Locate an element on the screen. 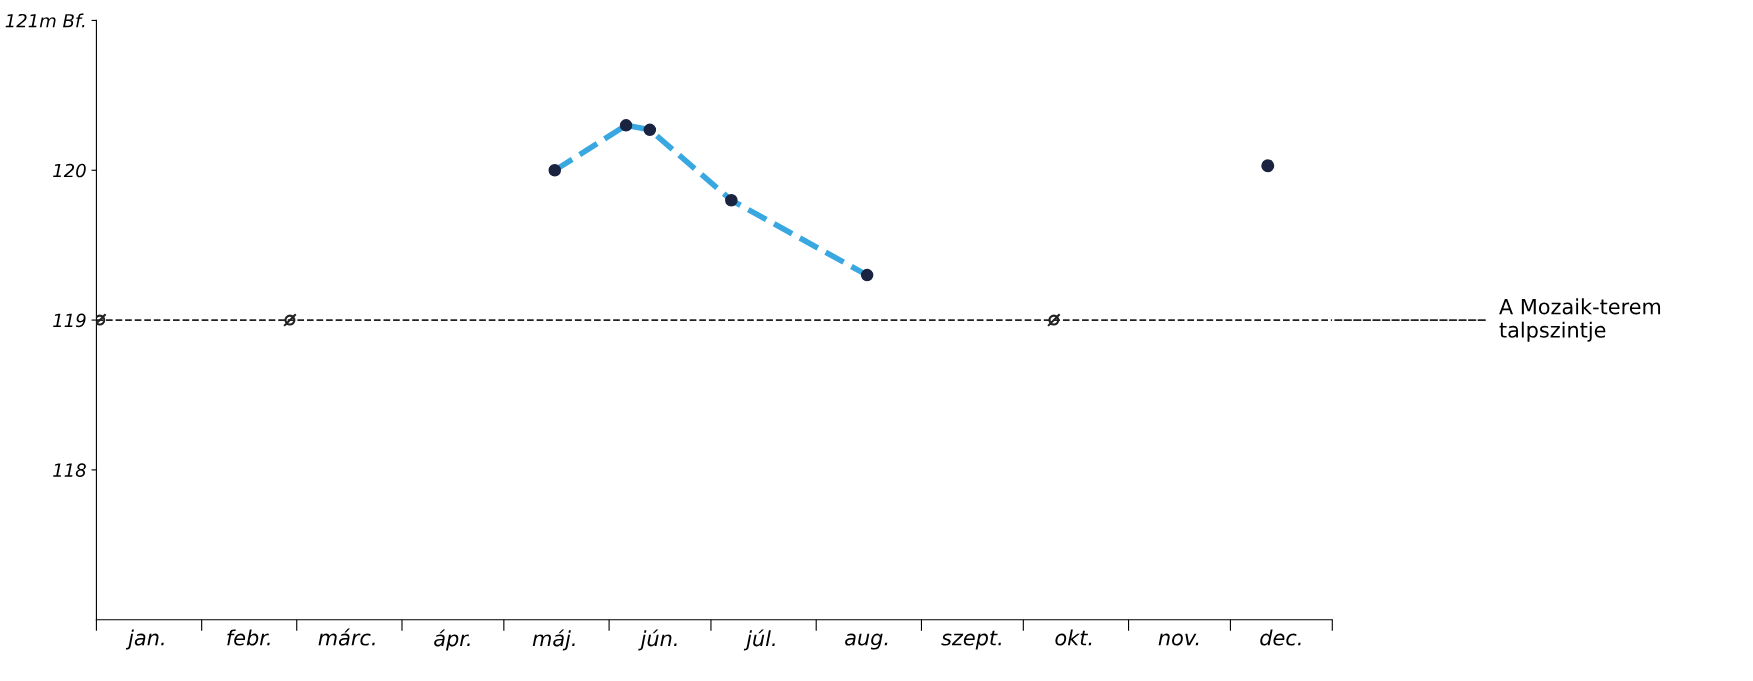 The width and height of the screenshot is (1753, 681). x-tick-label: jún. is located at coordinates (657, 640).